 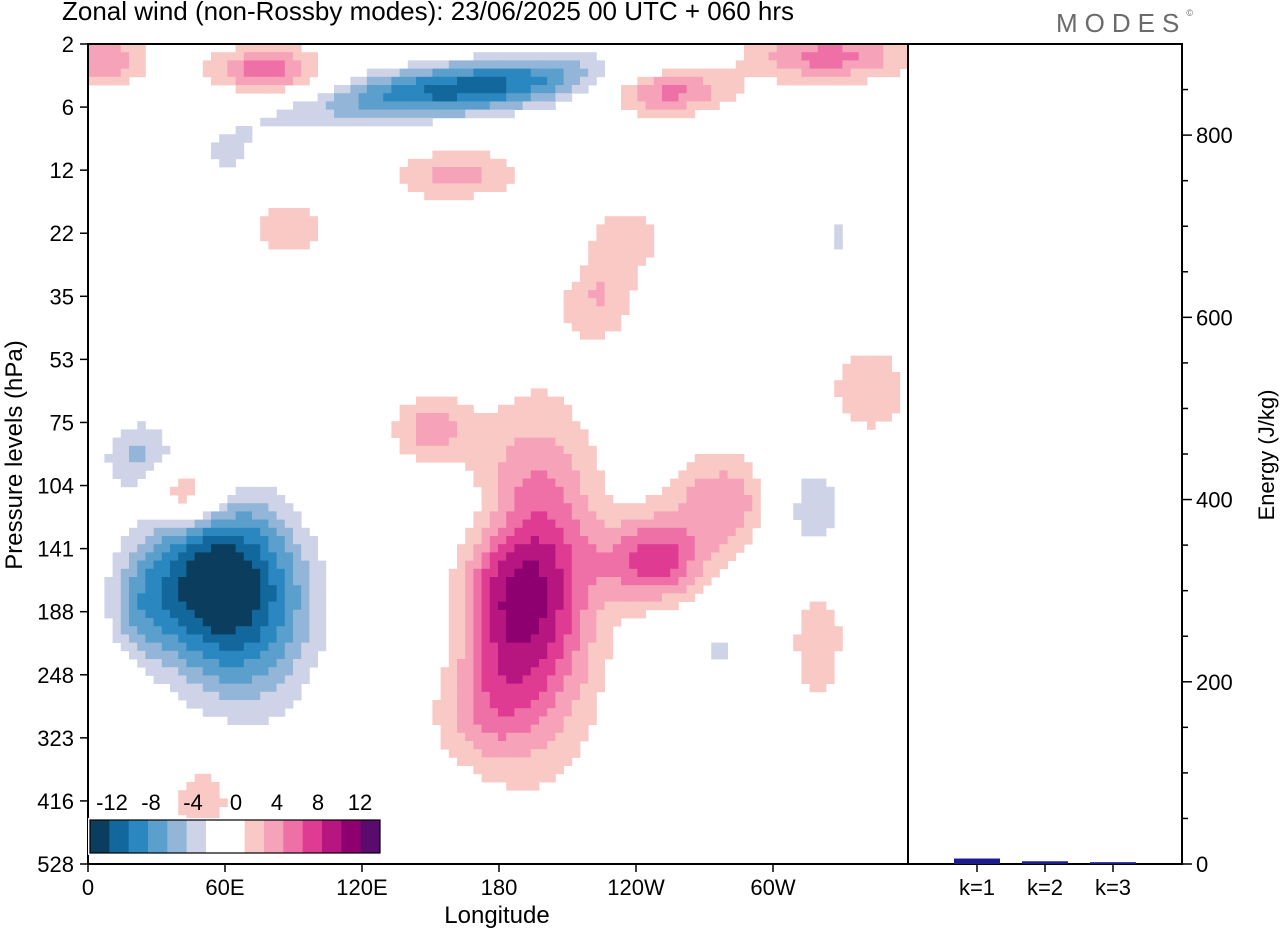 I want to click on colorbar-label: -8, so click(x=151, y=802).